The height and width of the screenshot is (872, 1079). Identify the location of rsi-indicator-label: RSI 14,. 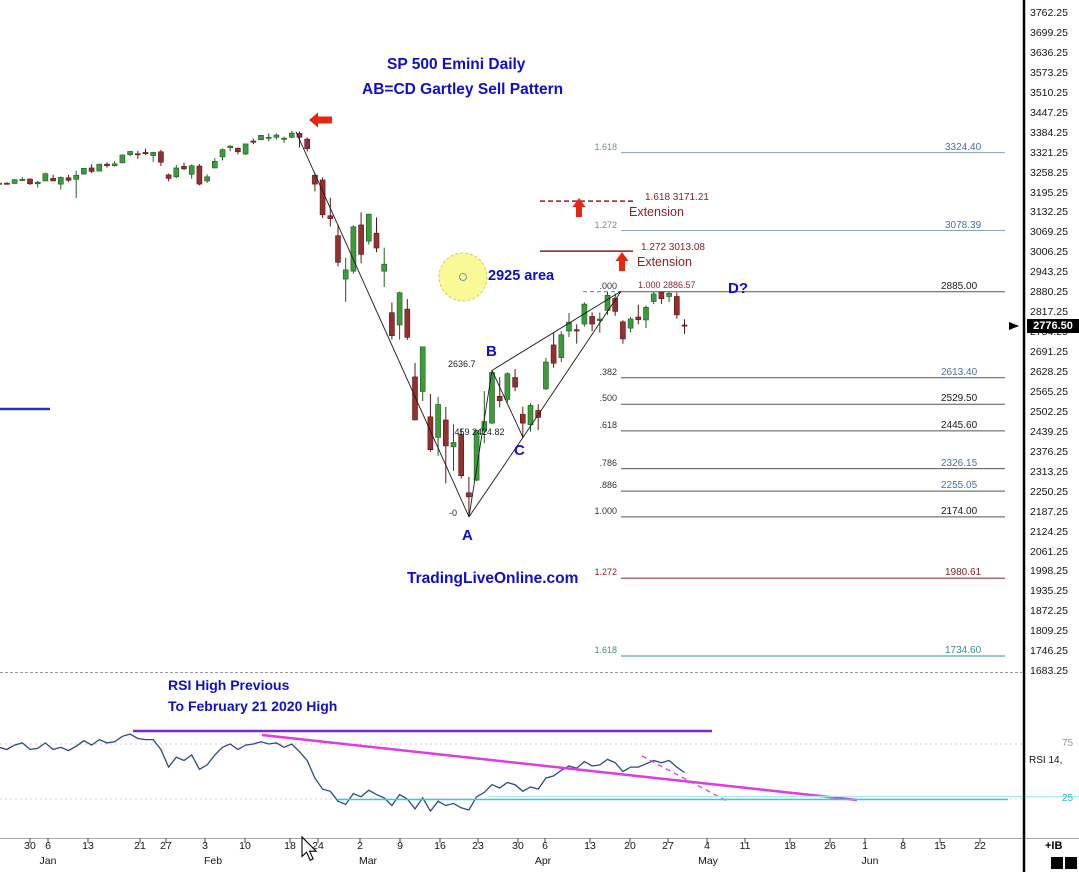
(1046, 760).